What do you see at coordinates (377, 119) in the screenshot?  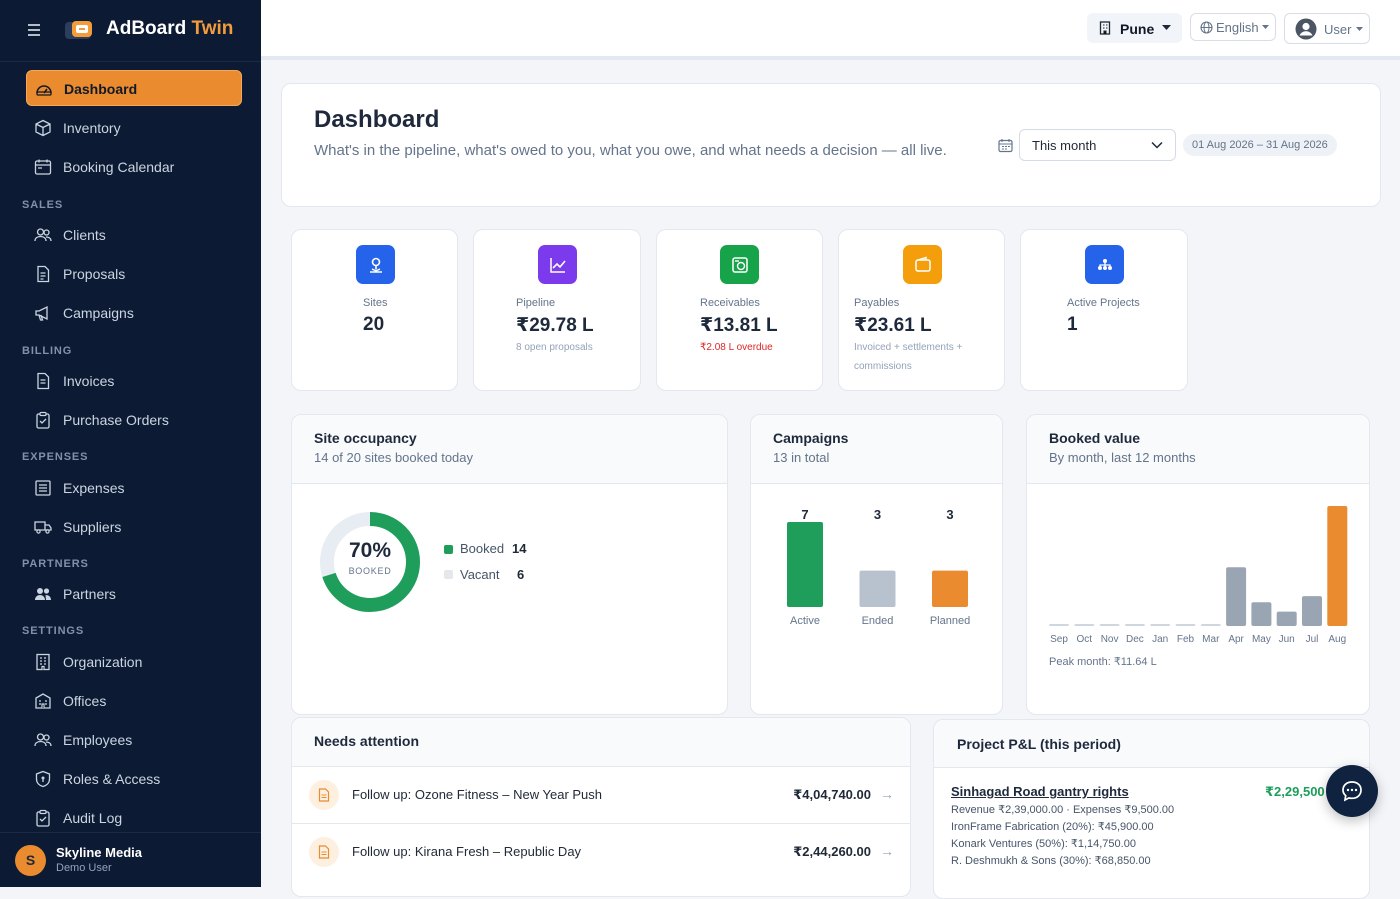 I see `page-title: Dashboard` at bounding box center [377, 119].